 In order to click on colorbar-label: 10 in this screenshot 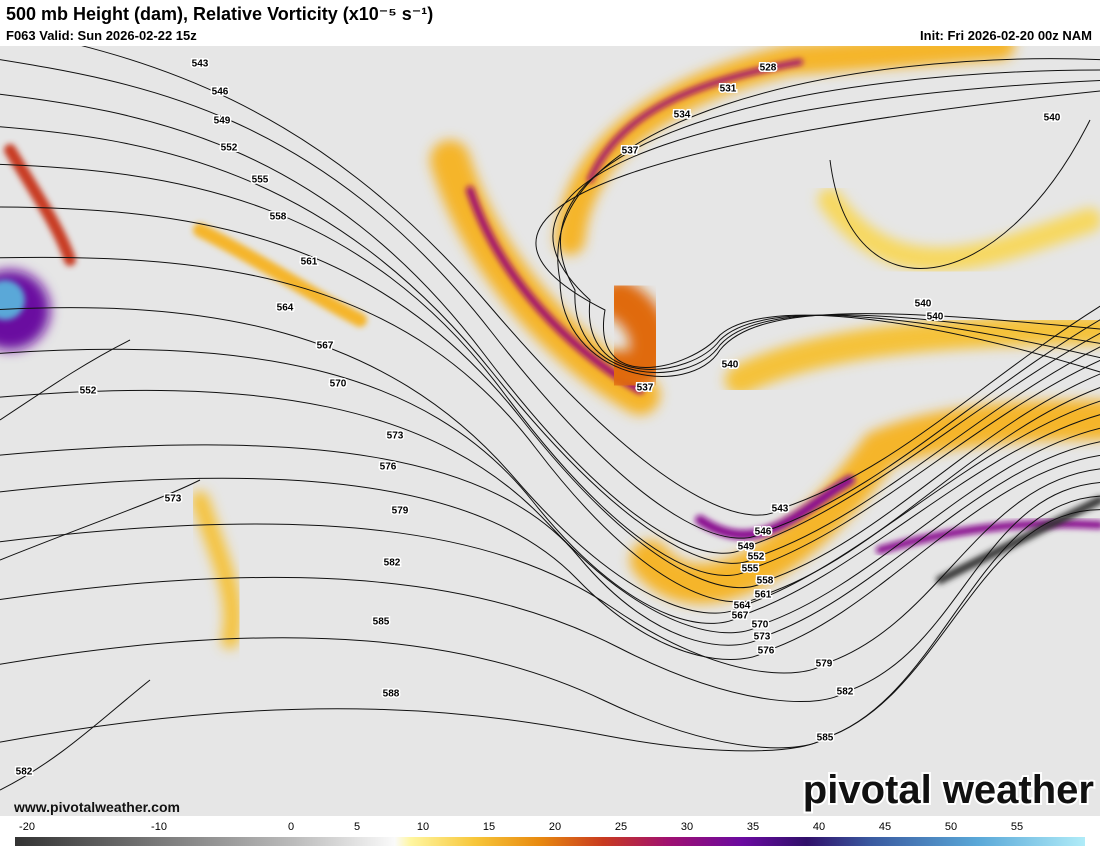, I will do `click(423, 827)`.